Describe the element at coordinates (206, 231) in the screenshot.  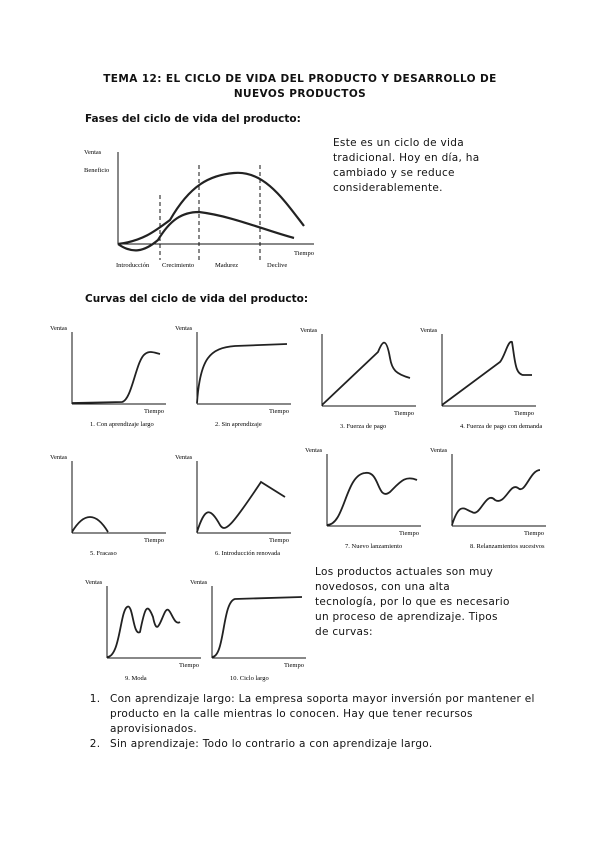
I see `profit-curve` at that location.